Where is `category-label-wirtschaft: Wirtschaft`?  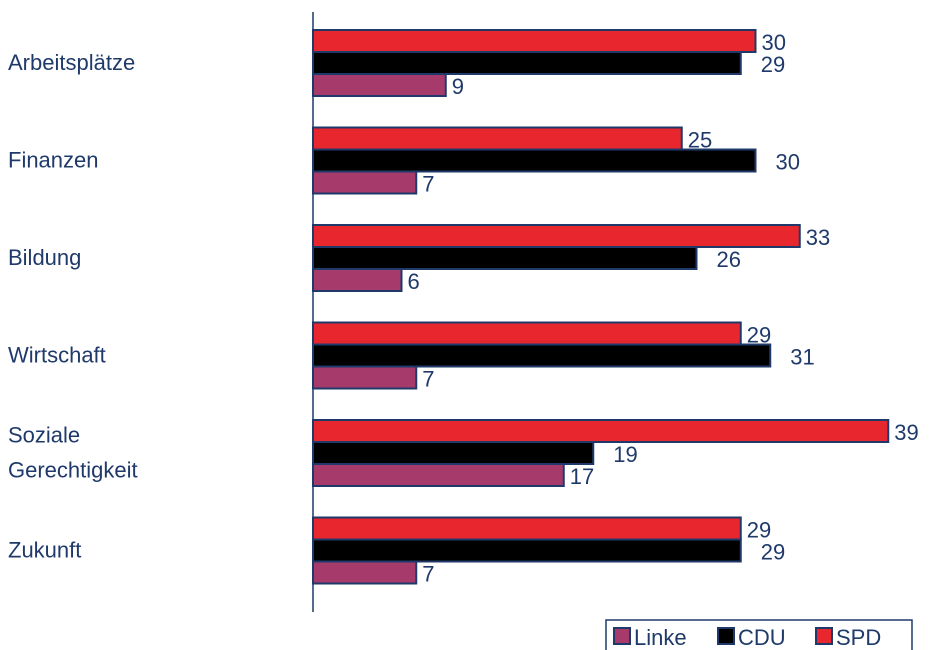
category-label-wirtschaft: Wirtschaft is located at coordinates (57, 355).